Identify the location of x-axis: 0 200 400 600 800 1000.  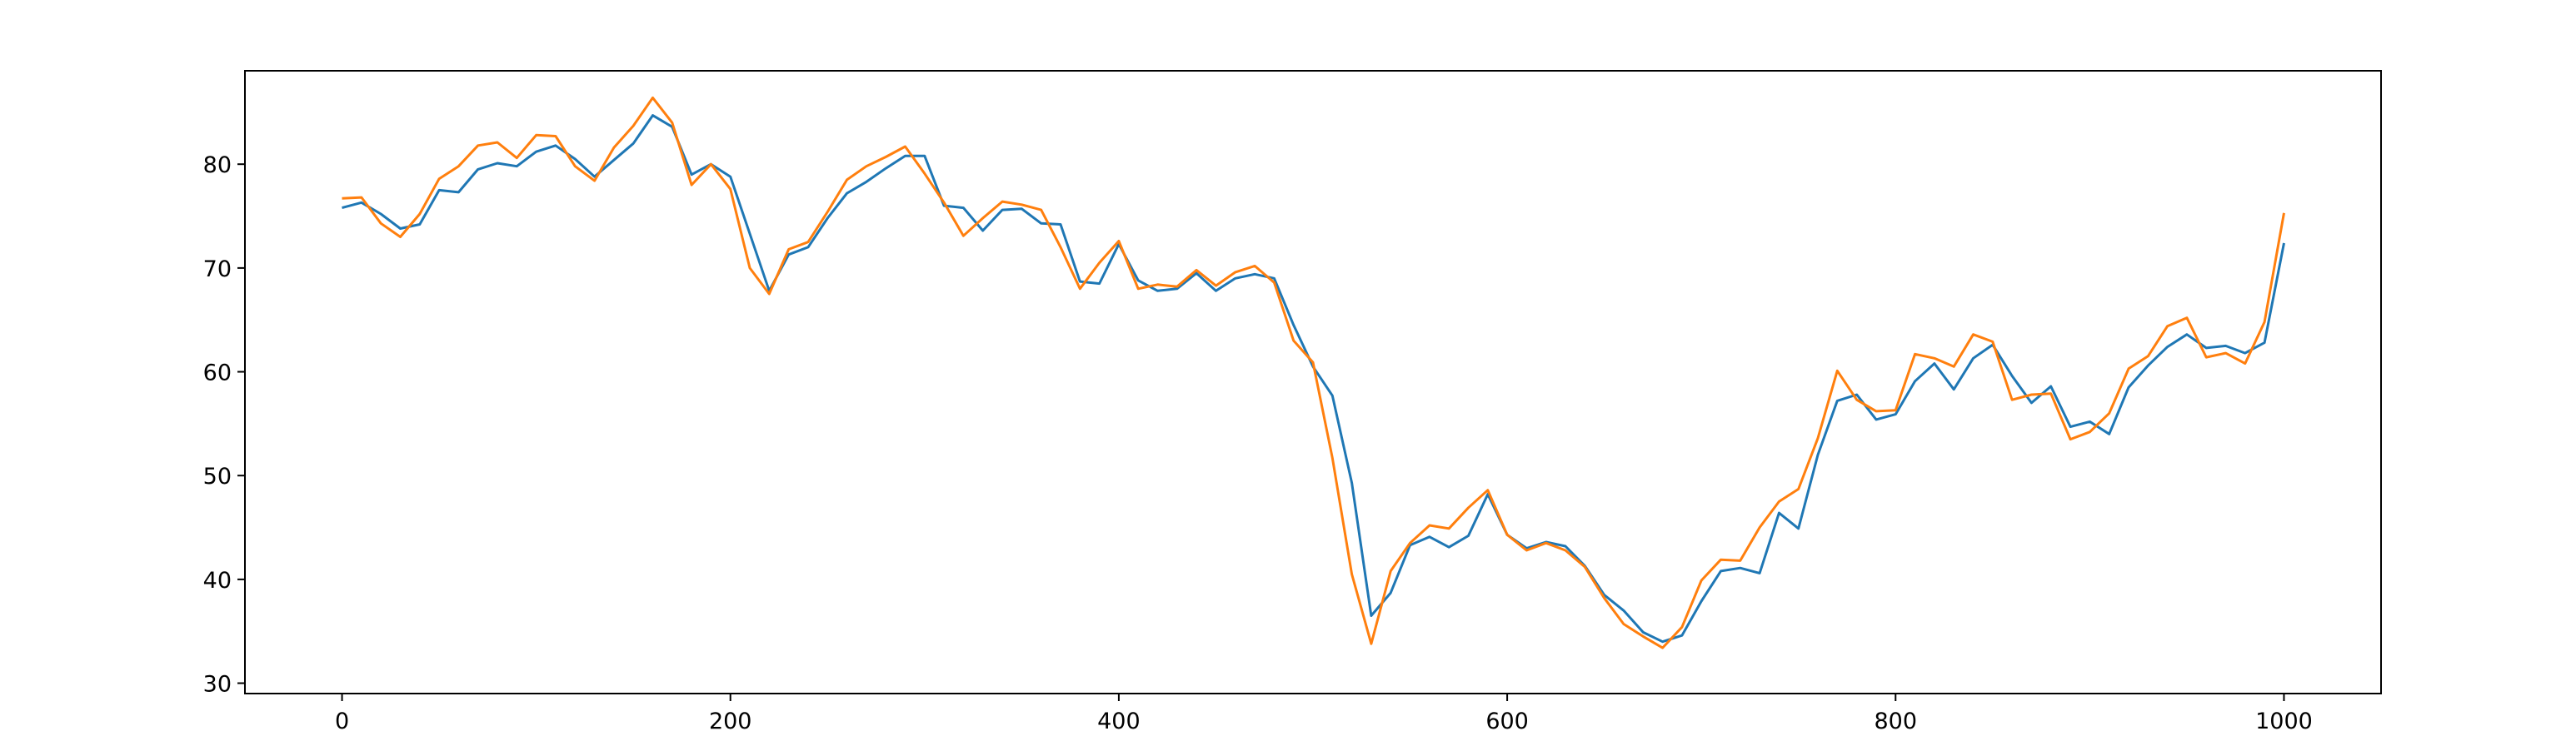
(1324, 714).